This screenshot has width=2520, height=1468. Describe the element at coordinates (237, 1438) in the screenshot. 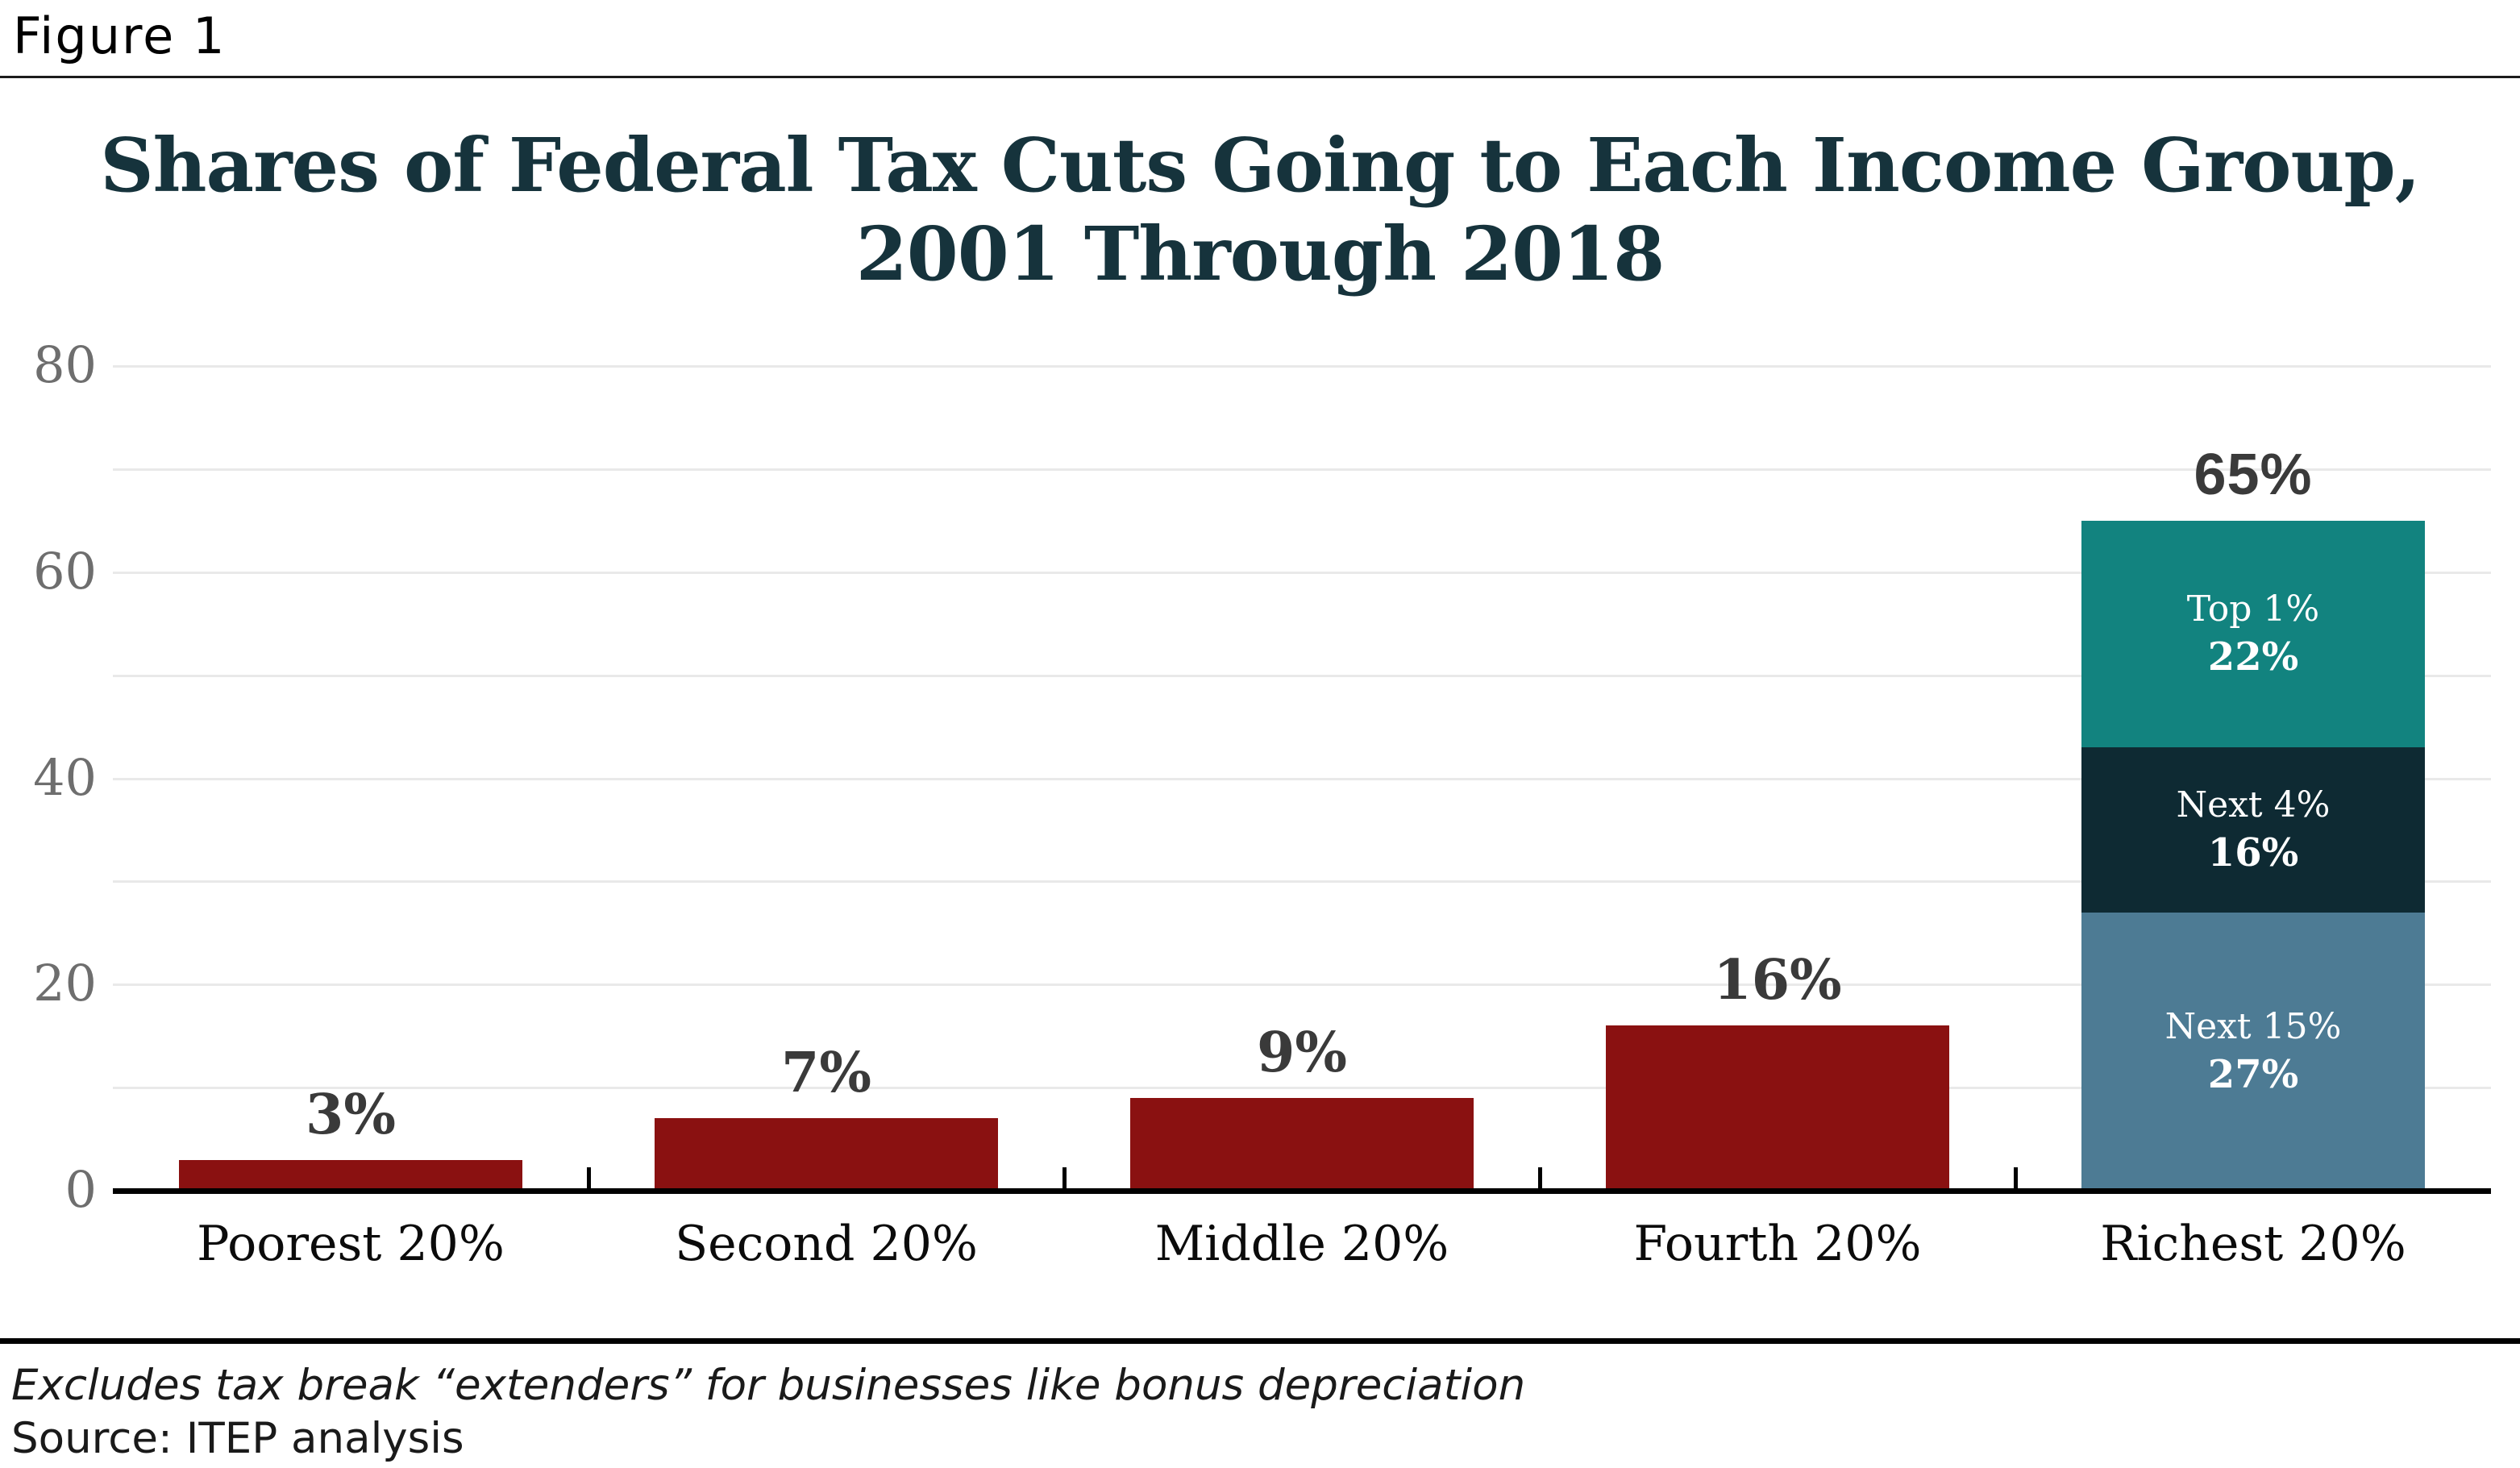

I see `source-text: Source: ITEP analysis` at that location.